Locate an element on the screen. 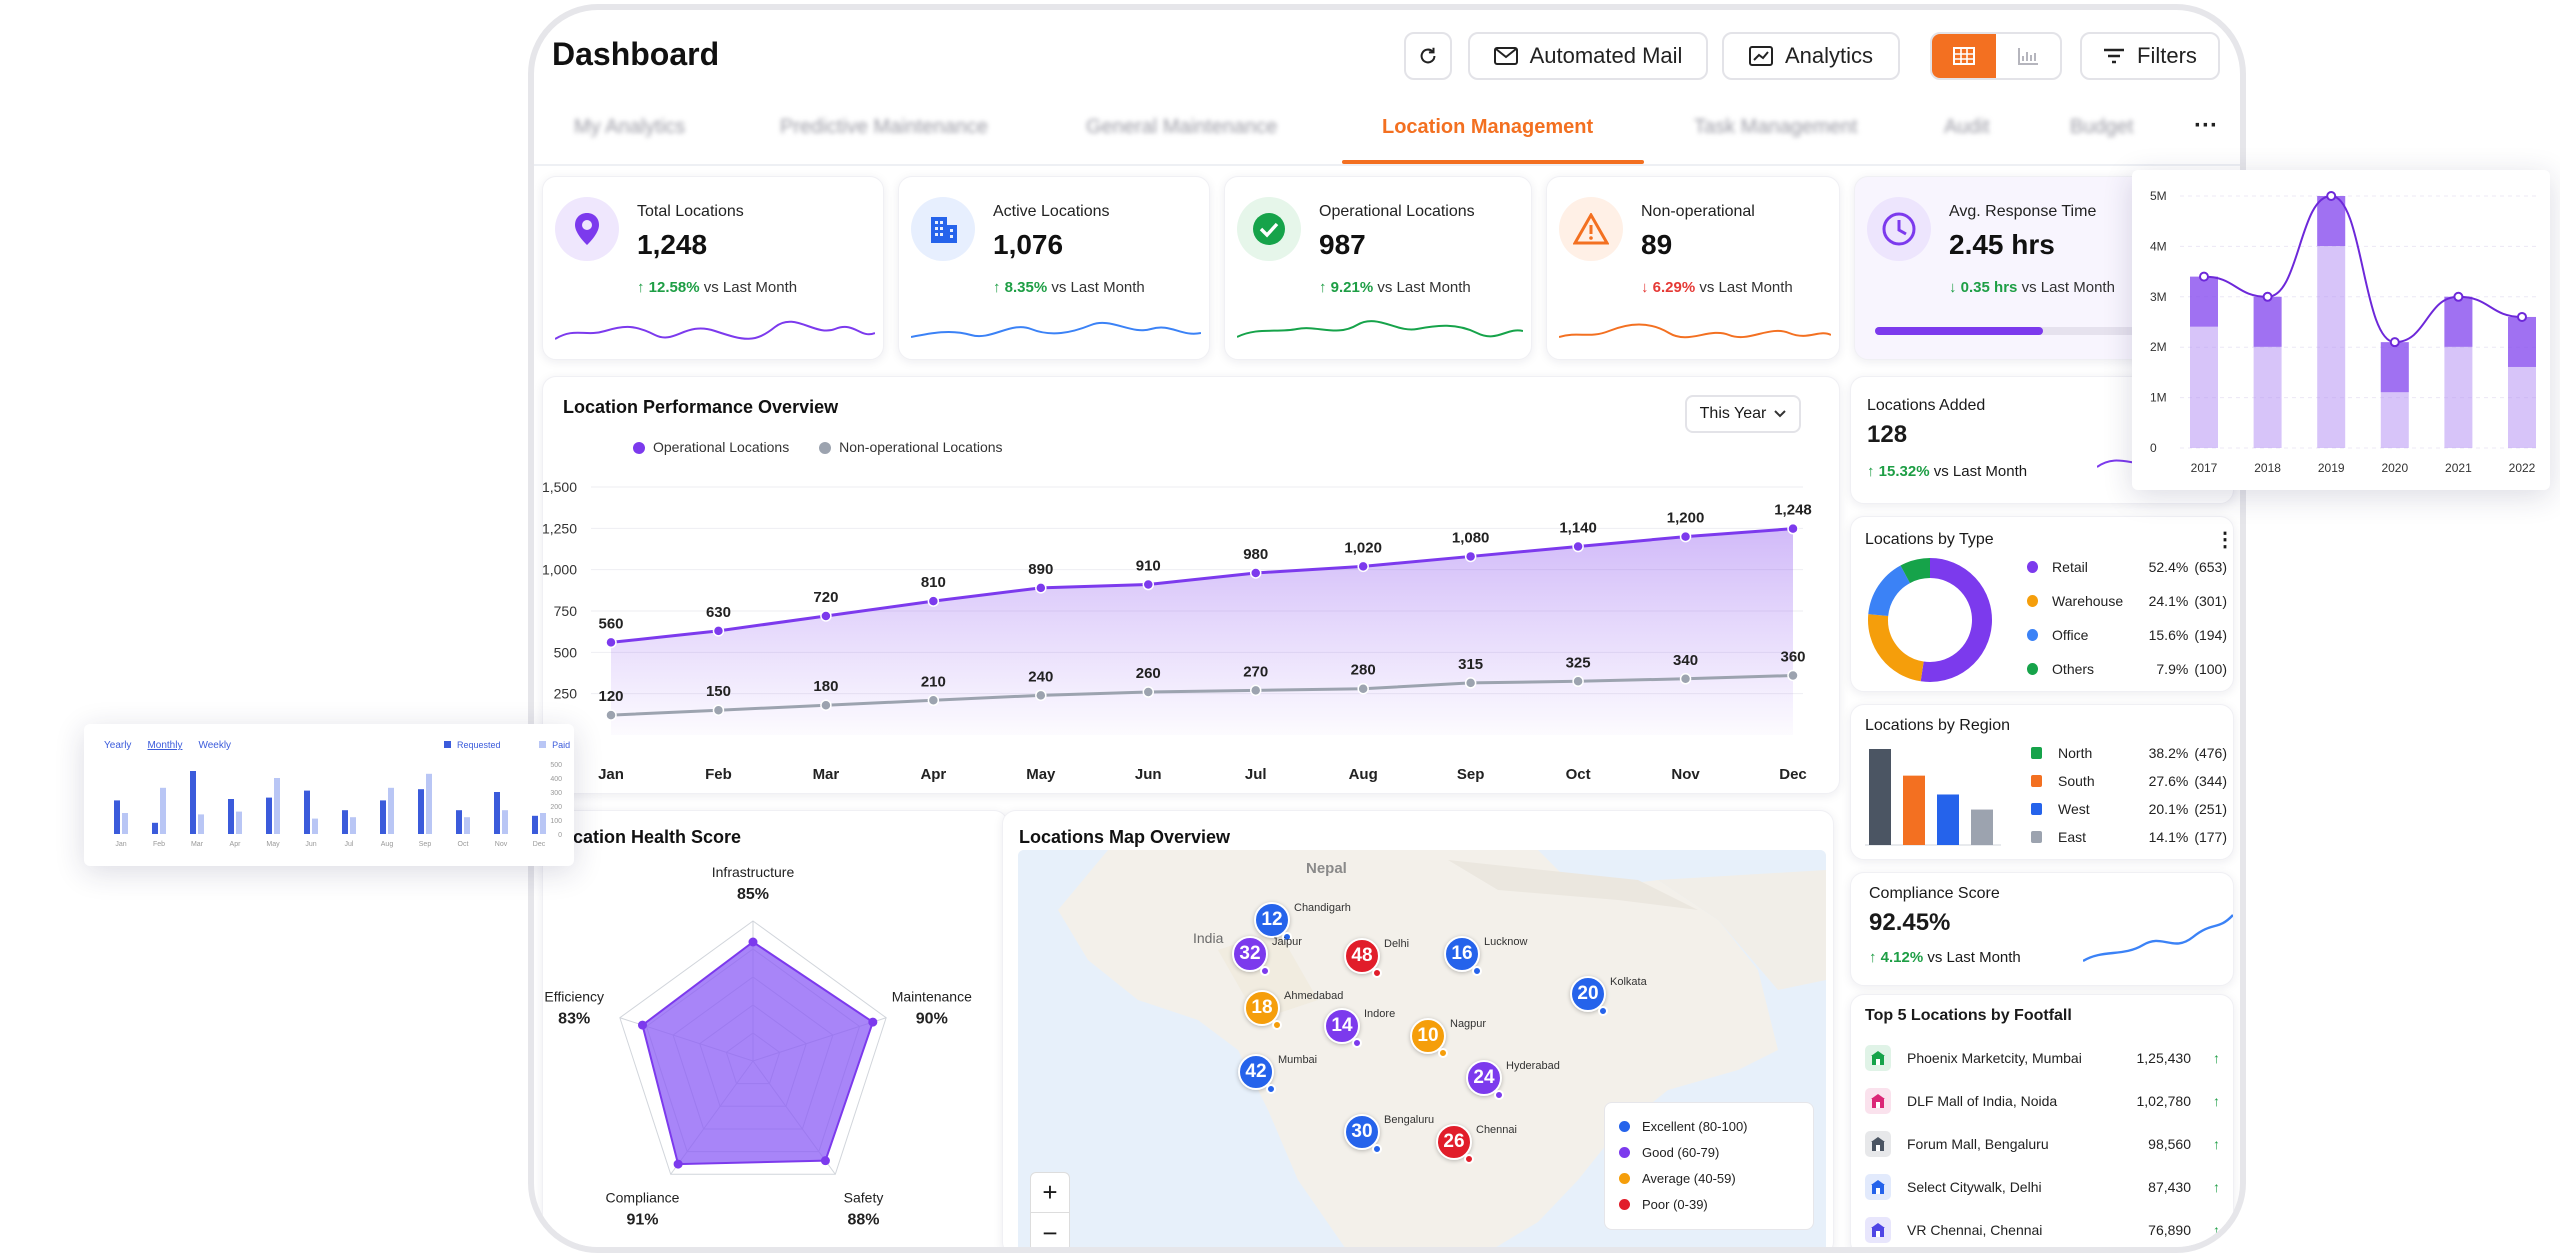 This screenshot has width=2560, height=1257. tab-location-management: Location Management is located at coordinates (1488, 127).